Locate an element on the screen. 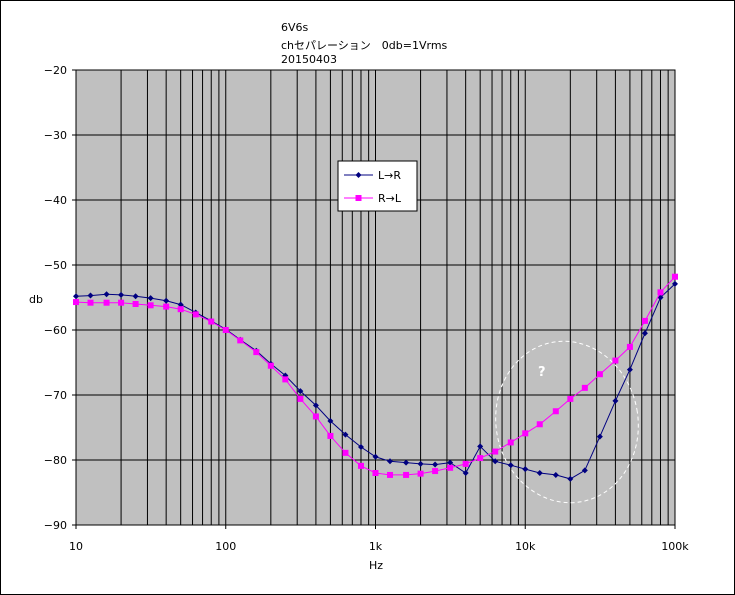  chart-title-line-2: chセパレーション 0db=1Vrms is located at coordinates (364, 45).